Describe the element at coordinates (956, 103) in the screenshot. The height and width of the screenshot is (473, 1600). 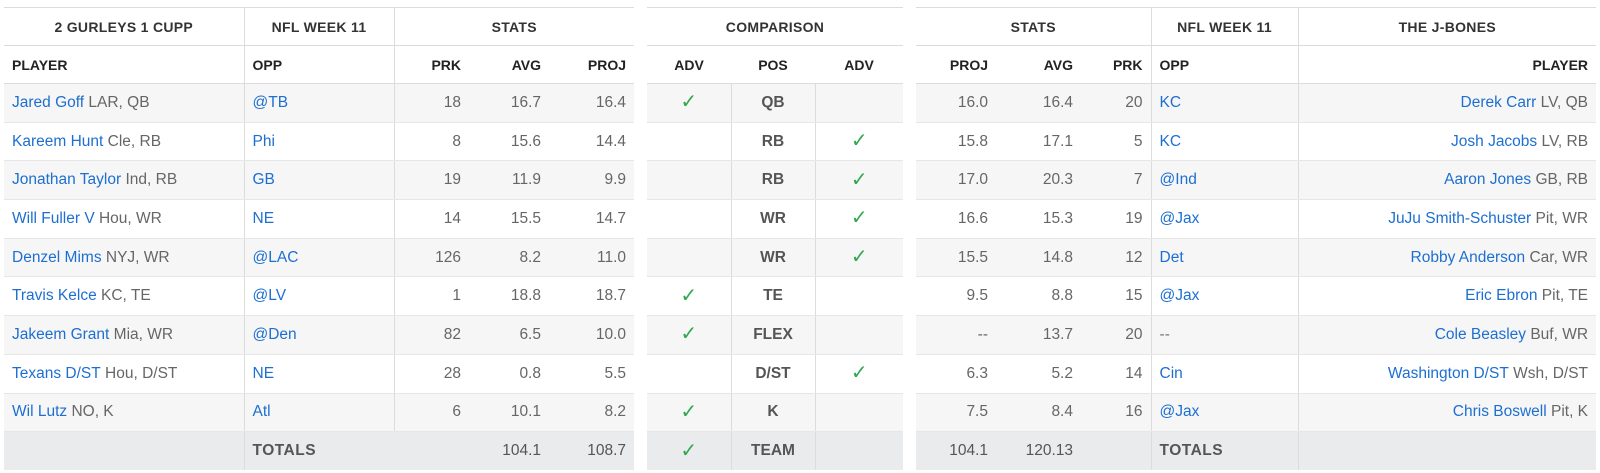
I see `right-proj-value: 16.0` at that location.